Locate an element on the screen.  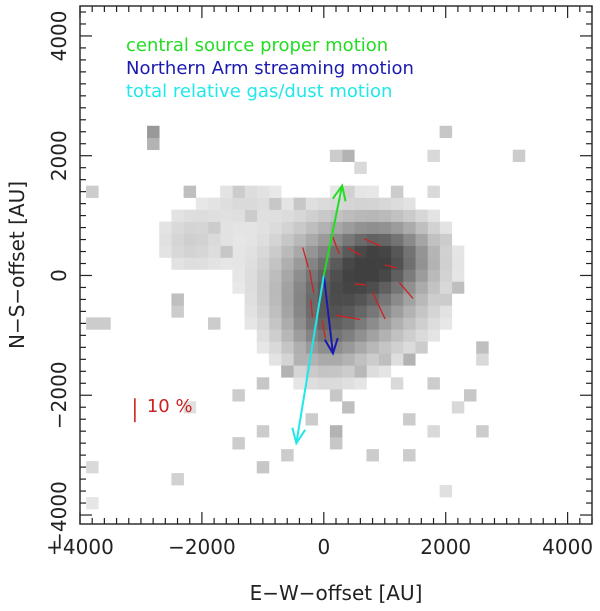
x-tick-label-1: −2000 is located at coordinates (202, 547).